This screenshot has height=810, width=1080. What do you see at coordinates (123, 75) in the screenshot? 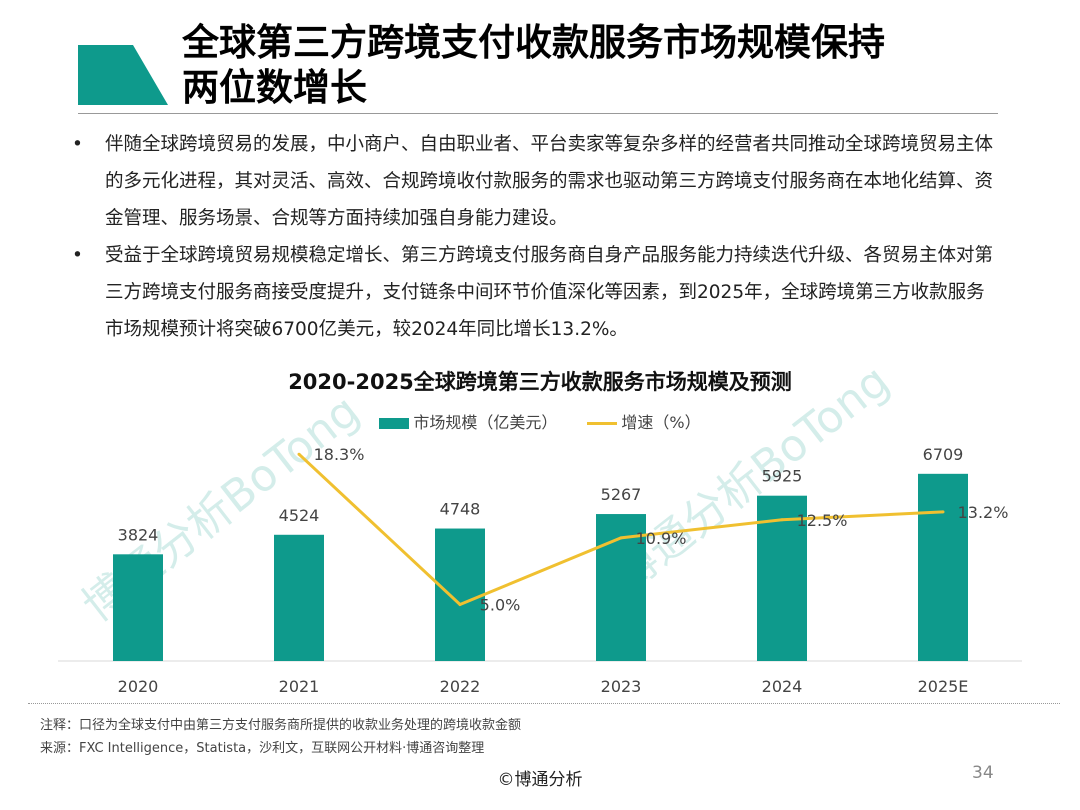
I see `title-accent-shape` at bounding box center [123, 75].